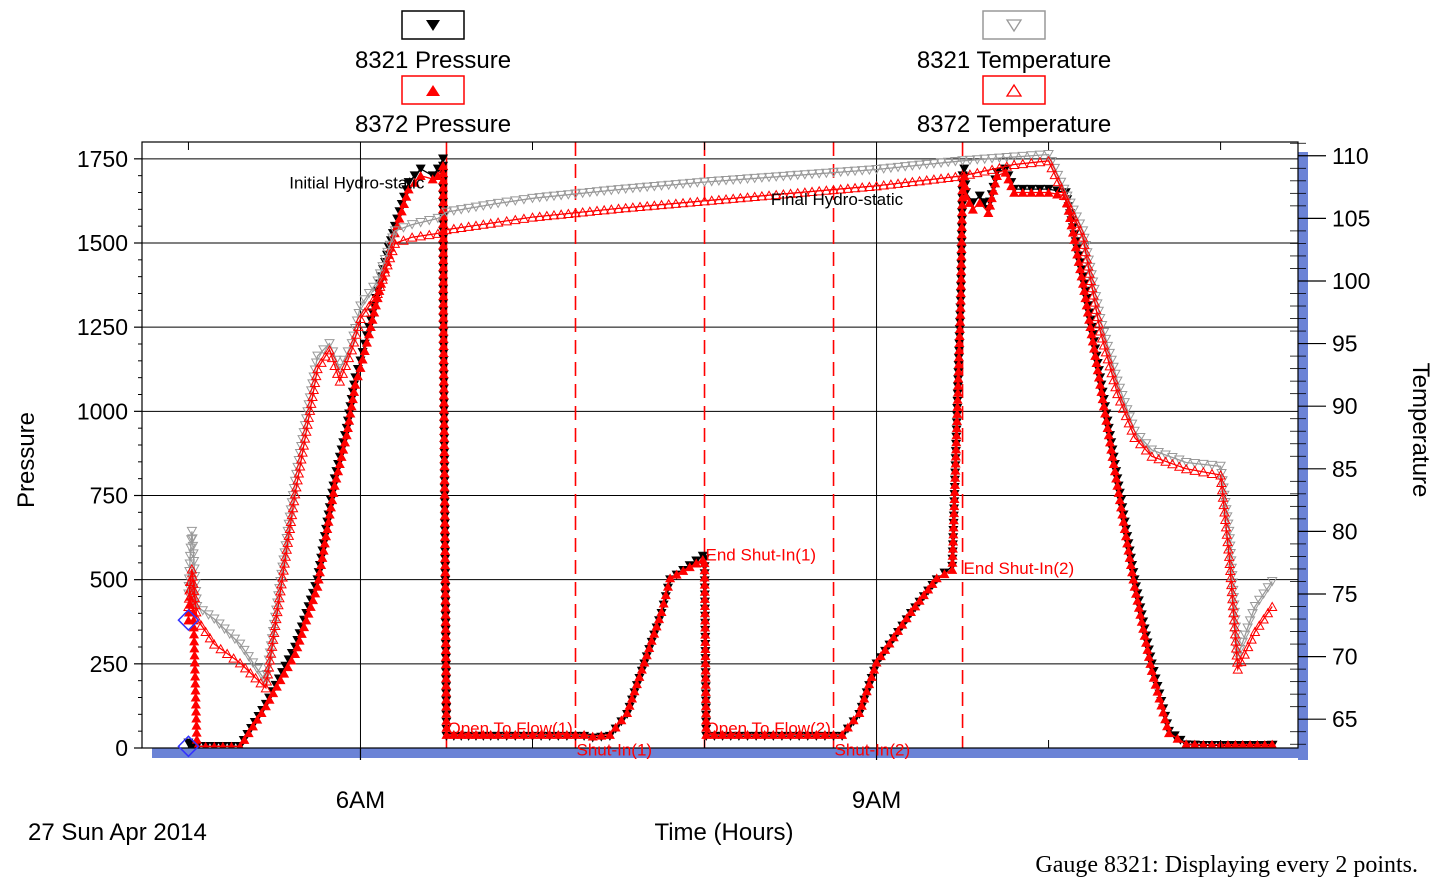  What do you see at coordinates (1014, 90) in the screenshot?
I see `legend-swatch-8372-temperature` at bounding box center [1014, 90].